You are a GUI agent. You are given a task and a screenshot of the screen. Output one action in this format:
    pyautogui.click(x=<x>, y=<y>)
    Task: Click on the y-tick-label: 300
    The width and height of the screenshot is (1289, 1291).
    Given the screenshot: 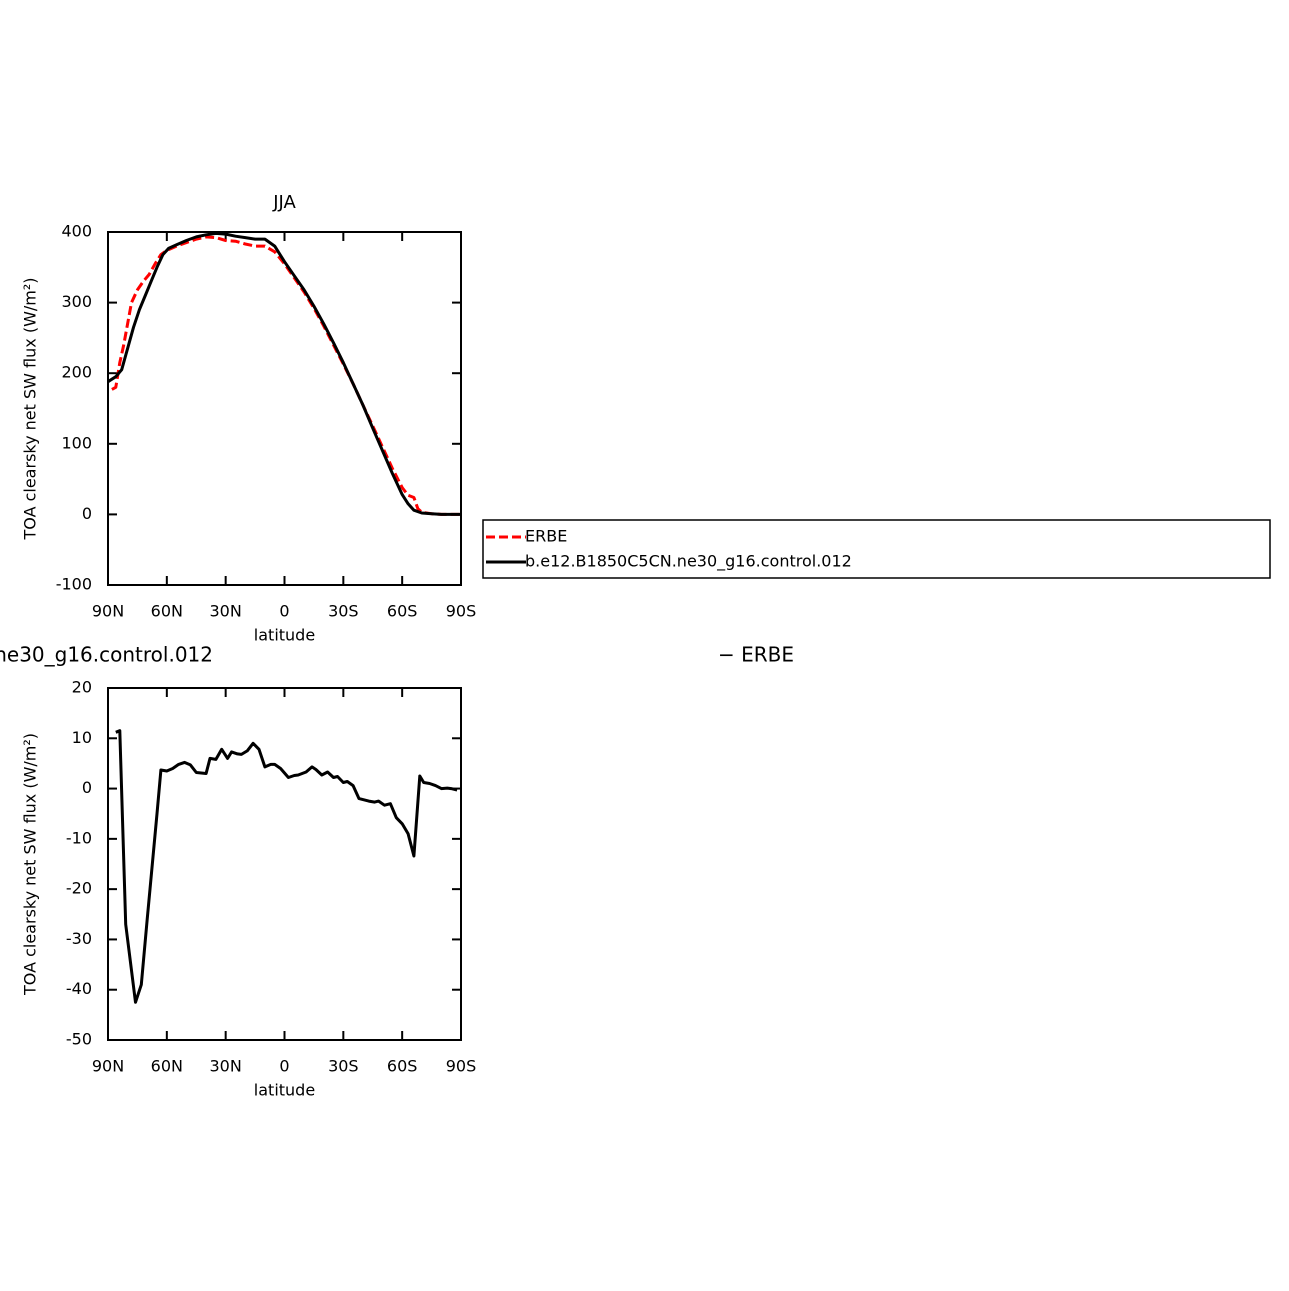 What is the action you would take?
    pyautogui.click(x=76, y=301)
    